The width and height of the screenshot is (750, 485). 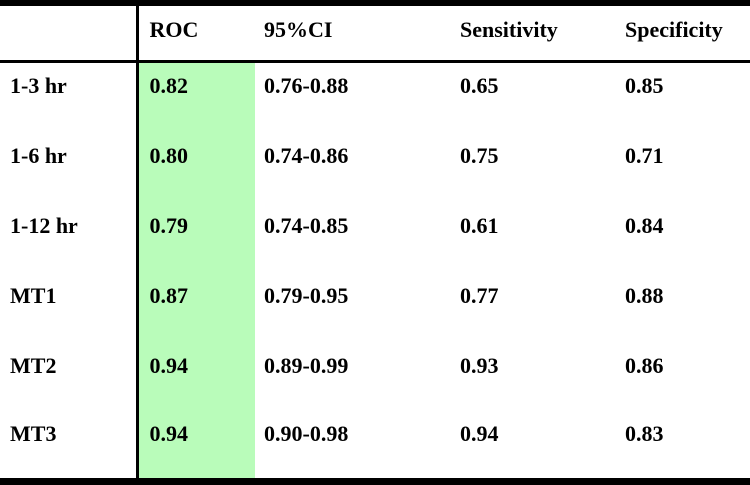 What do you see at coordinates (306, 295) in the screenshot?
I see `ci-value-cell: 0.79-0.95` at bounding box center [306, 295].